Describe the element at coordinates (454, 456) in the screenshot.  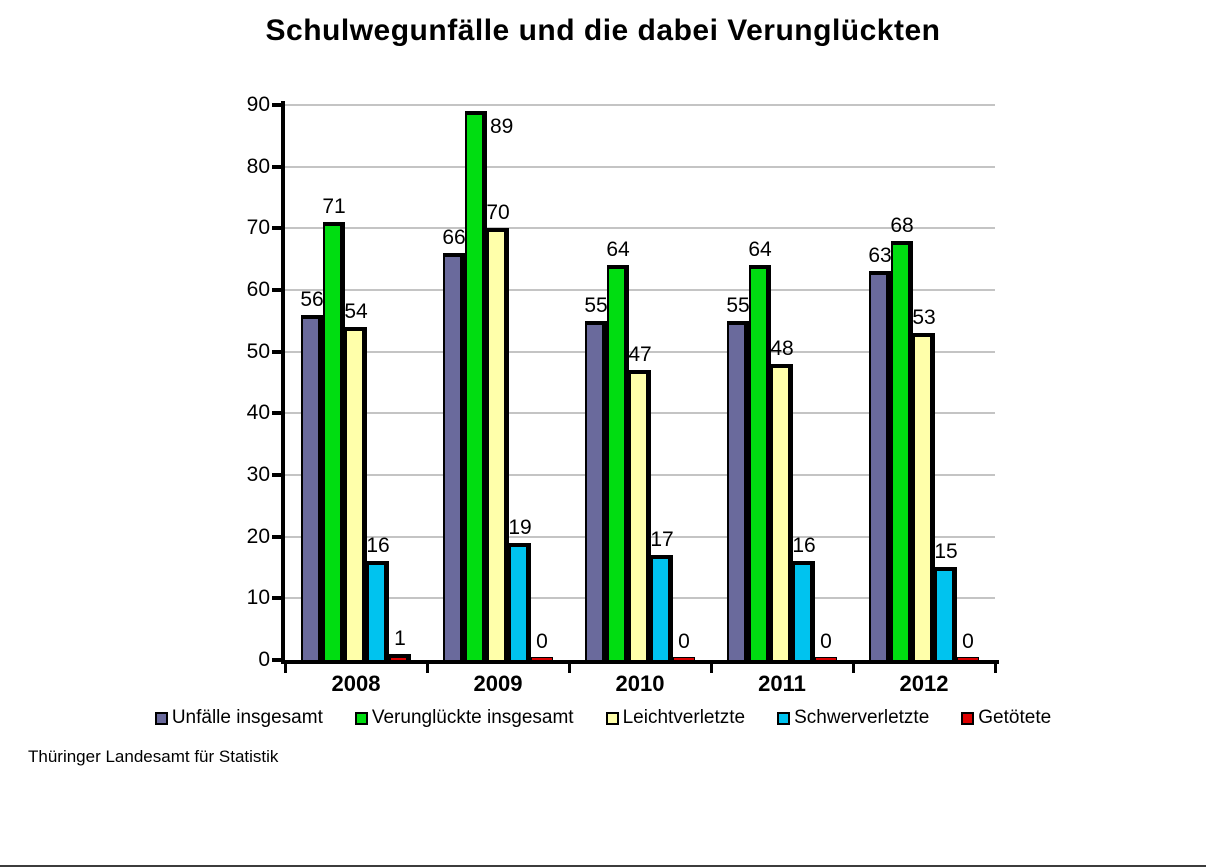
I see `bar-Unfälle insgesamt-2009` at that location.